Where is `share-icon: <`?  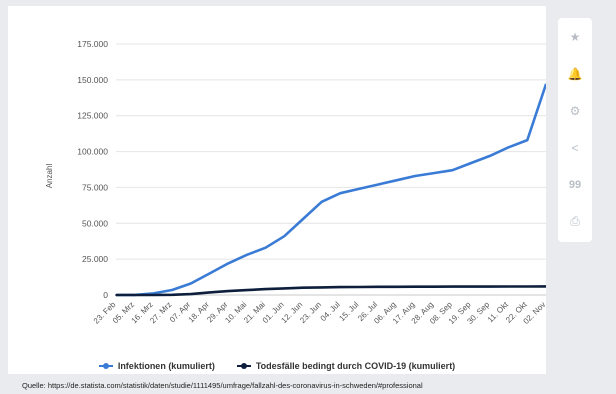
share-icon: < is located at coordinates (575, 147).